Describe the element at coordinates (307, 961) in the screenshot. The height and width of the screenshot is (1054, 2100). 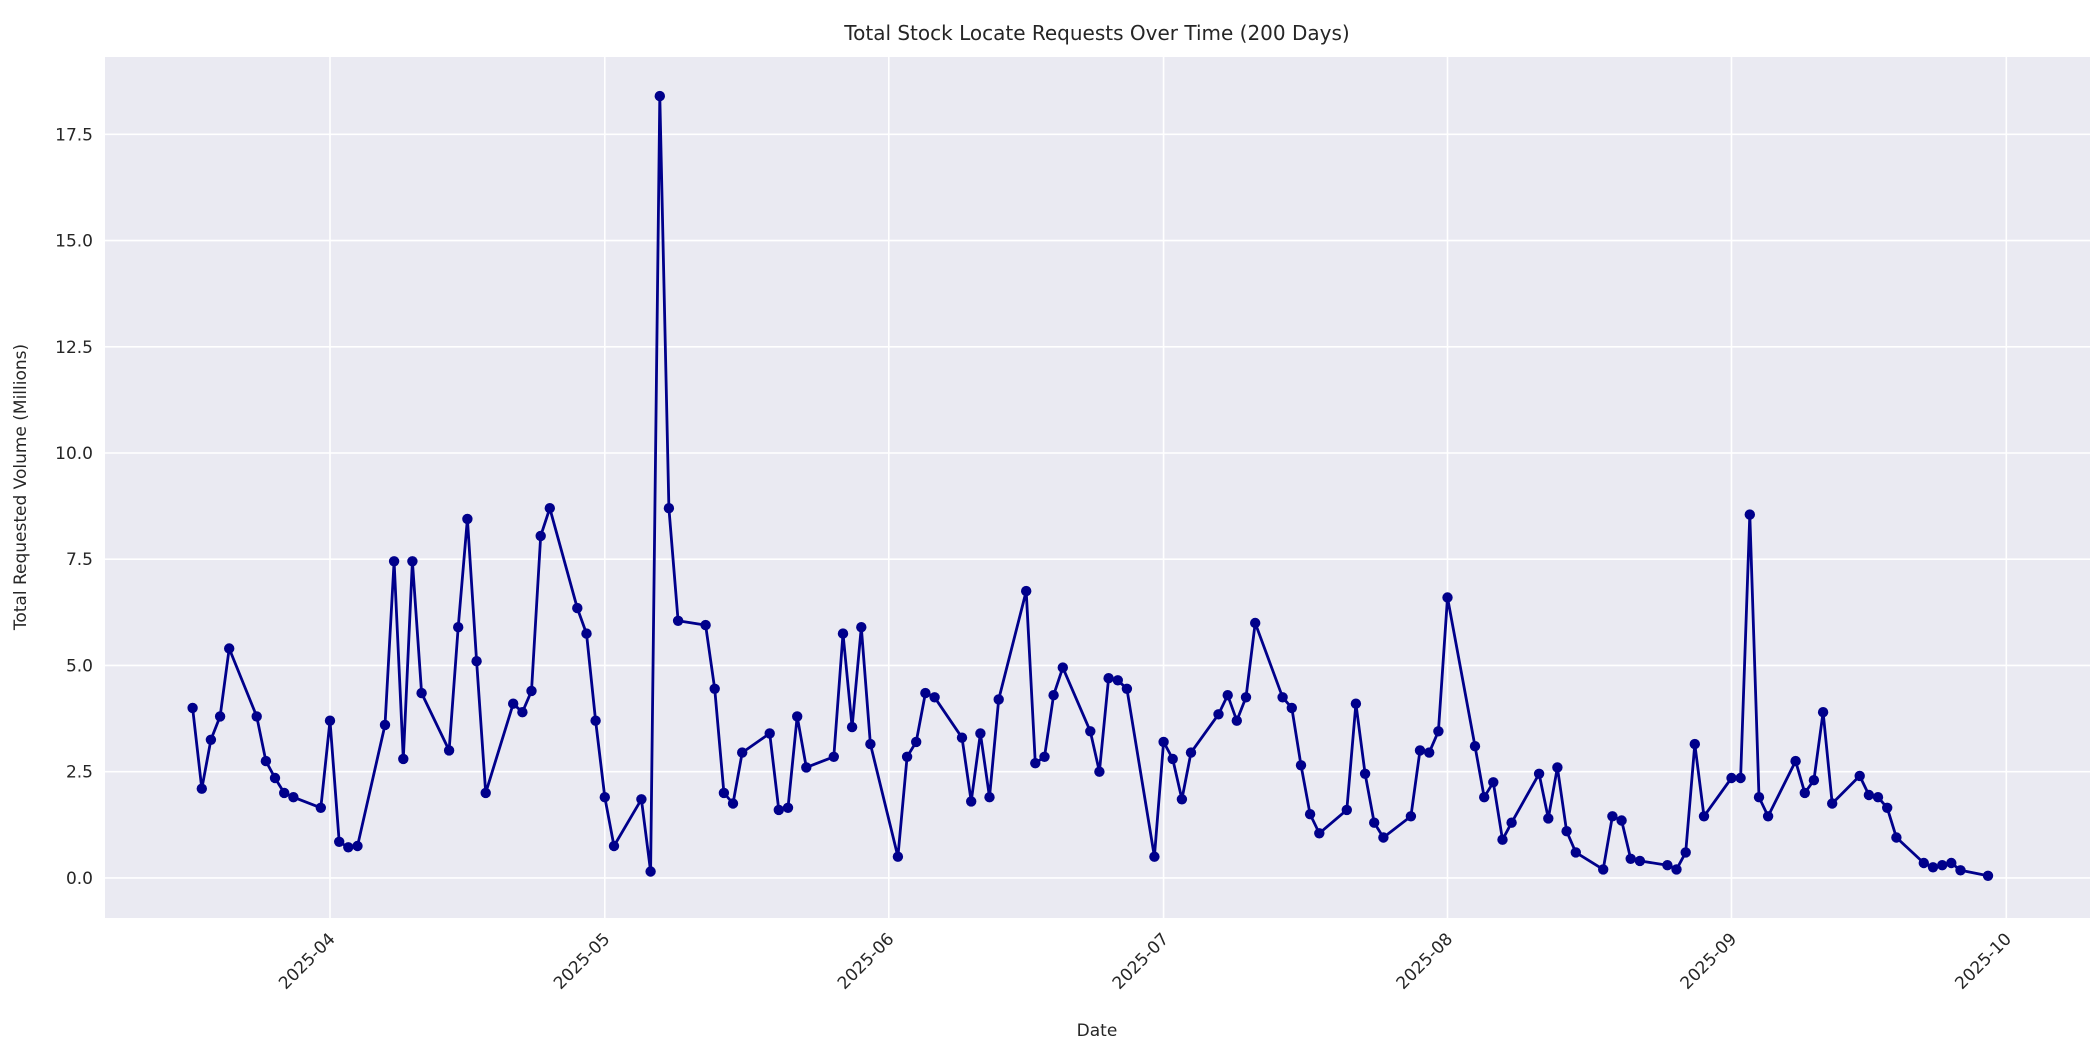
I see `x-tick-label: 2025-04` at that location.